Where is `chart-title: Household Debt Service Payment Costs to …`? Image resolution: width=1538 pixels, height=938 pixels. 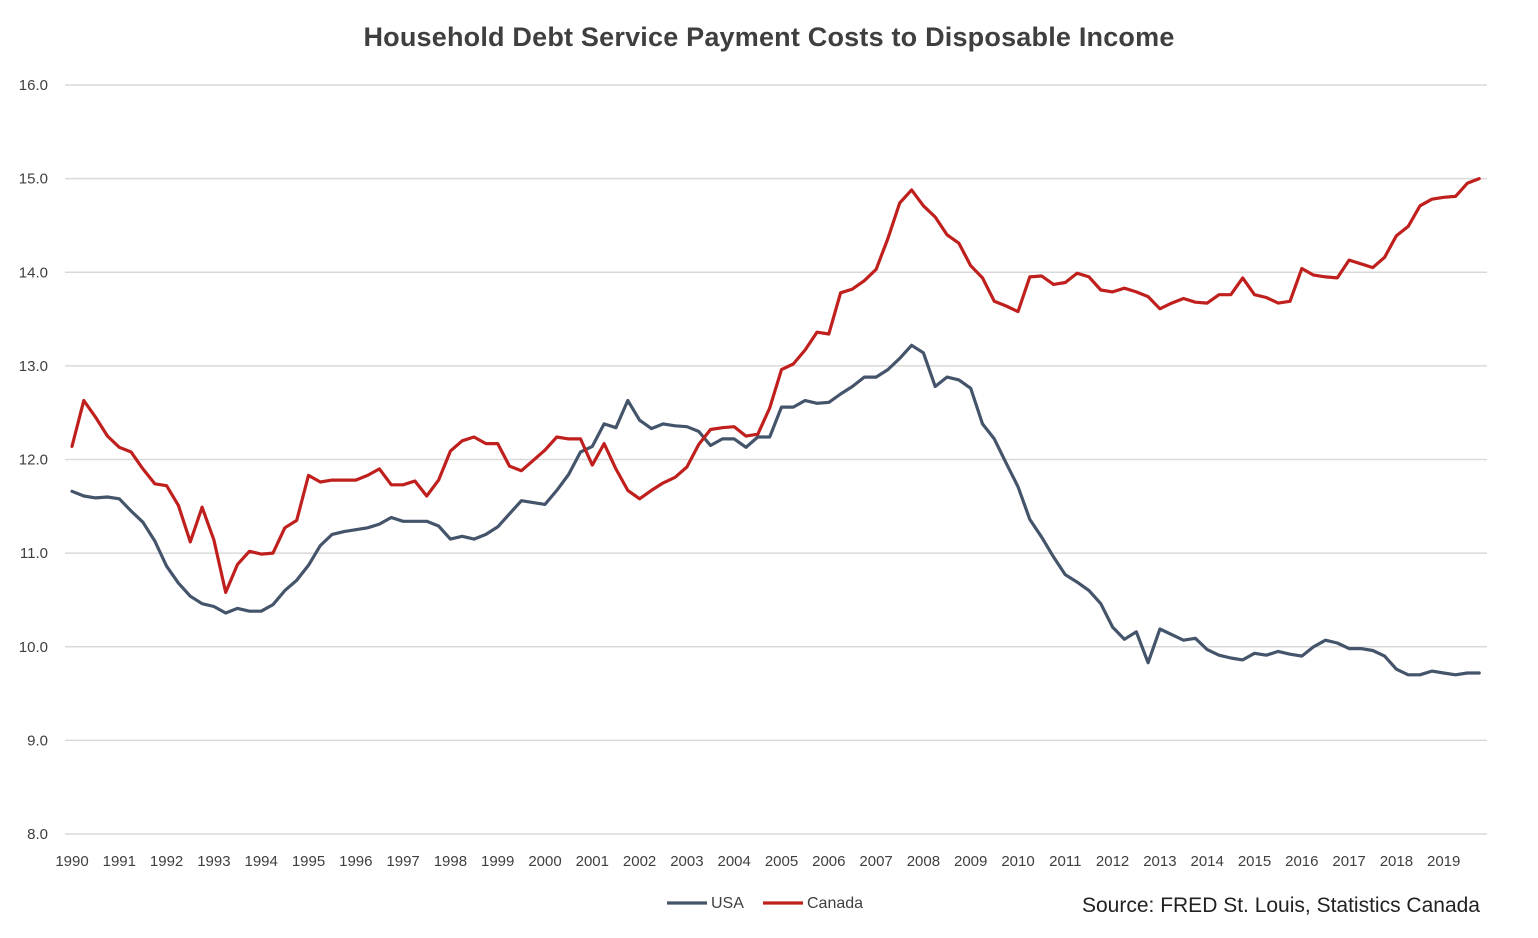 chart-title: Household Debt Service Payment Costs to … is located at coordinates (769, 37).